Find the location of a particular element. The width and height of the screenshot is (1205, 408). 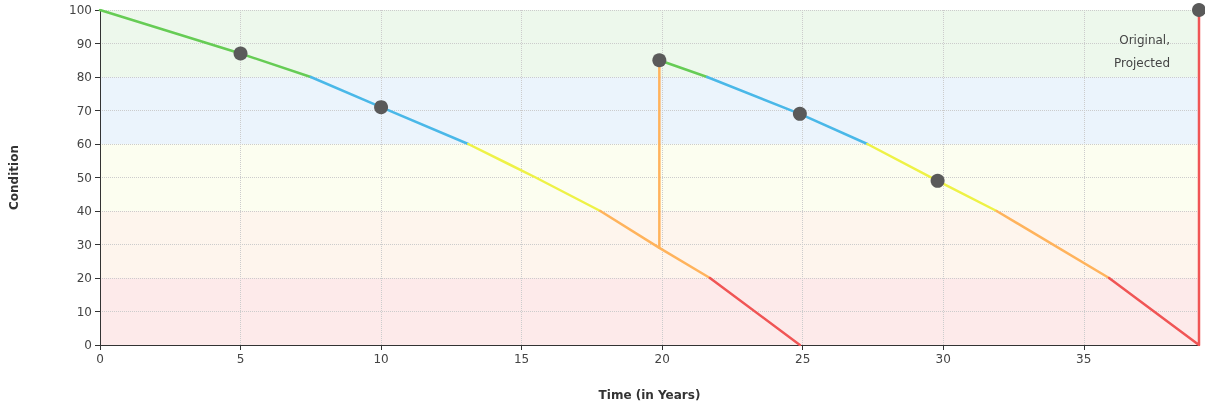

y-tick-label: 90 is located at coordinates (84, 43).